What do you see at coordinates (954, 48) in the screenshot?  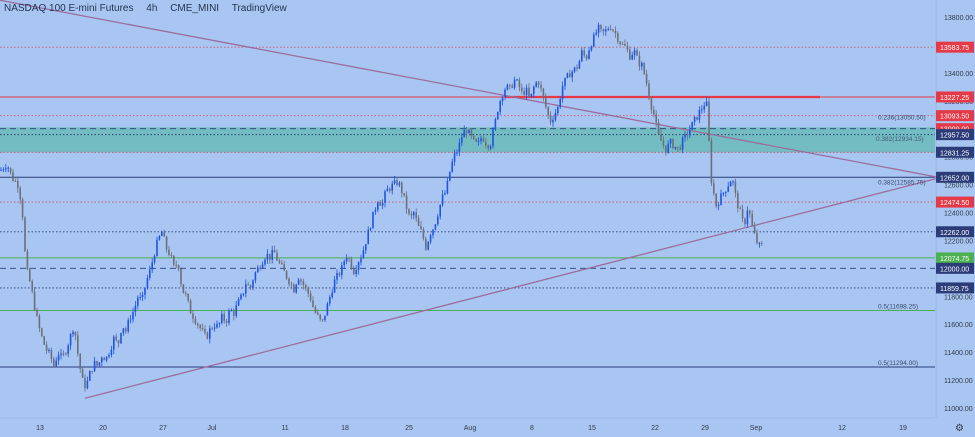 I see `price-badge-label: 13583.75` at bounding box center [954, 48].